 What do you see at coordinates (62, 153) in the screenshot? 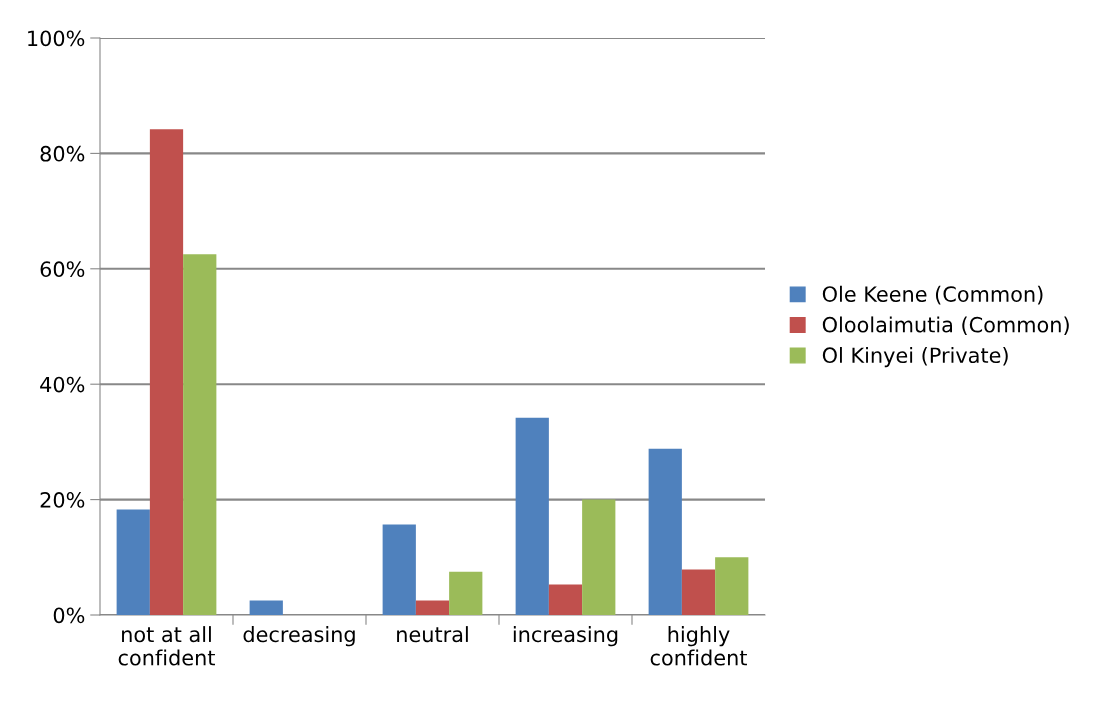
I see `y-tick-label: 80%` at bounding box center [62, 153].